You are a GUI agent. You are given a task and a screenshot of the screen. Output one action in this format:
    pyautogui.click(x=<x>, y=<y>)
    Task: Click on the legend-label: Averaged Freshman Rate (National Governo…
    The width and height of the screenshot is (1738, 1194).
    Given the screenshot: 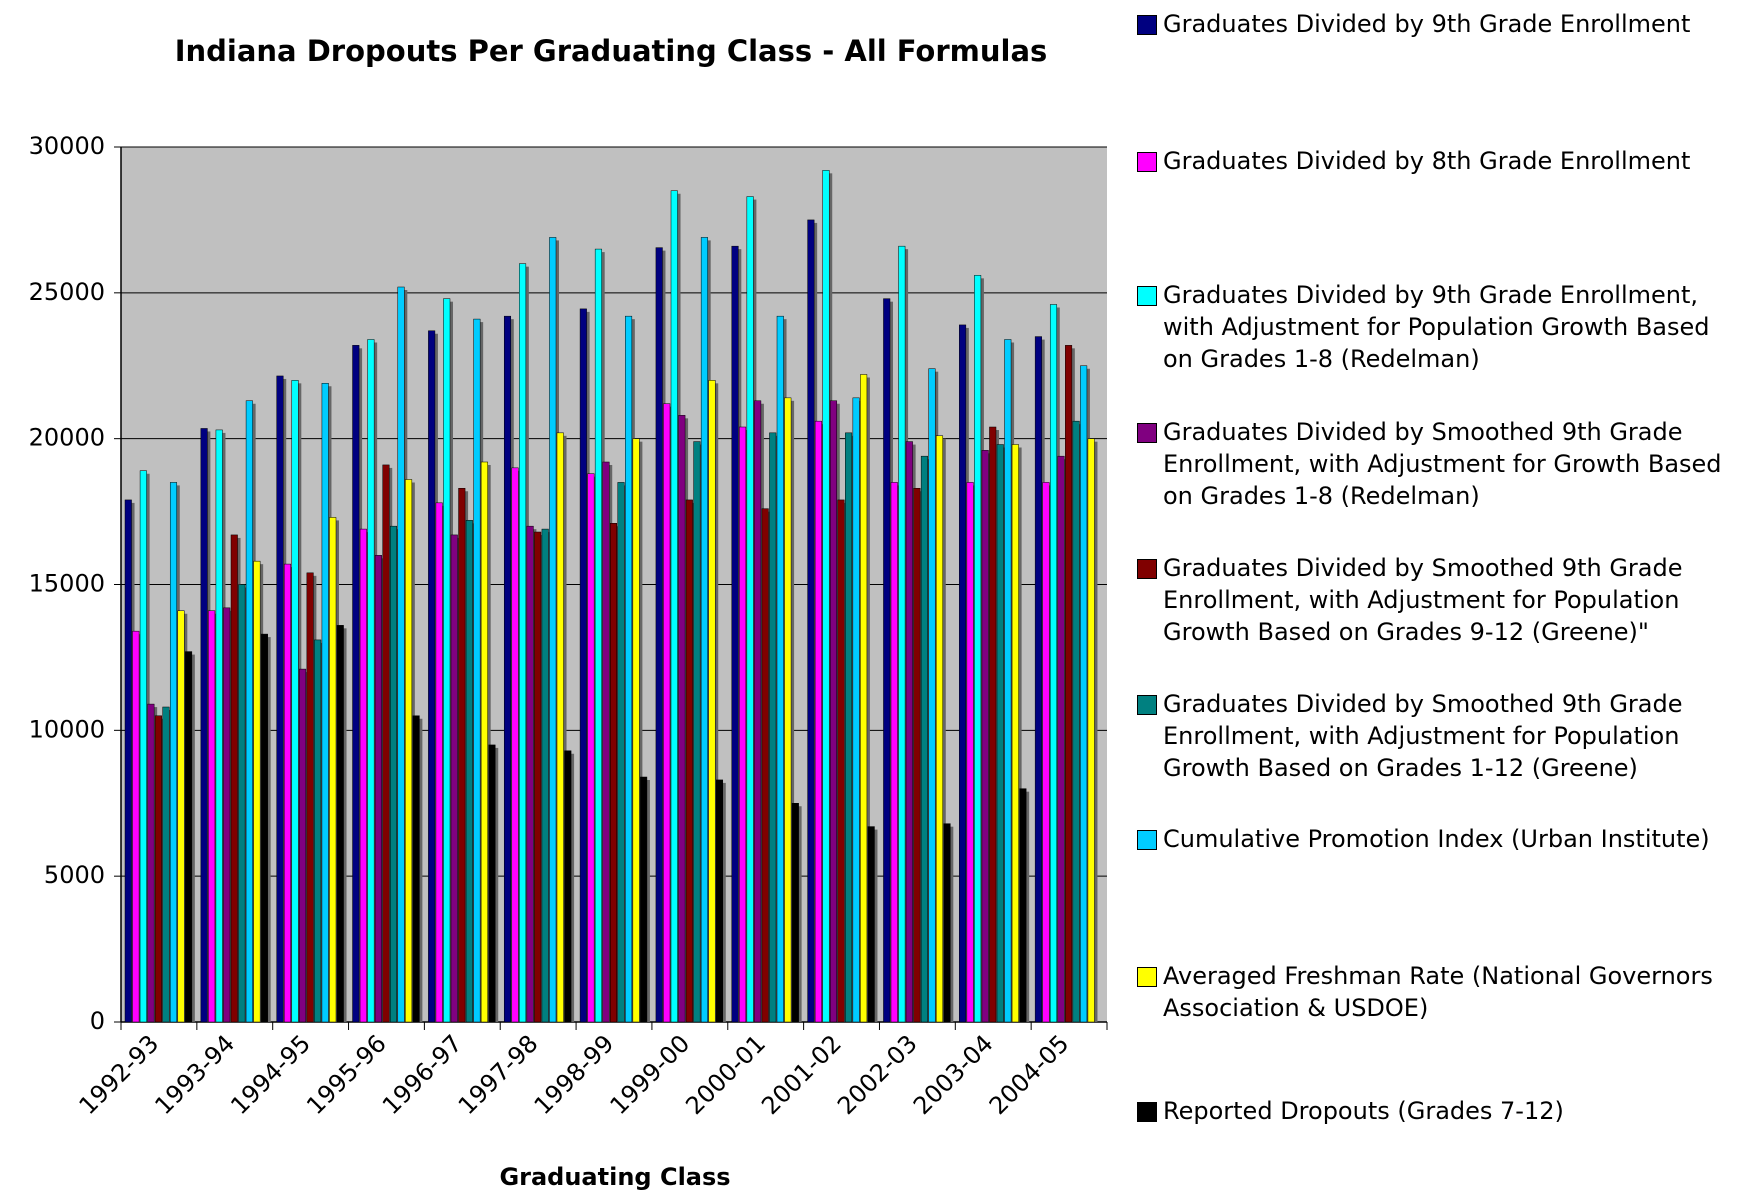 What is the action you would take?
    pyautogui.click(x=1438, y=992)
    